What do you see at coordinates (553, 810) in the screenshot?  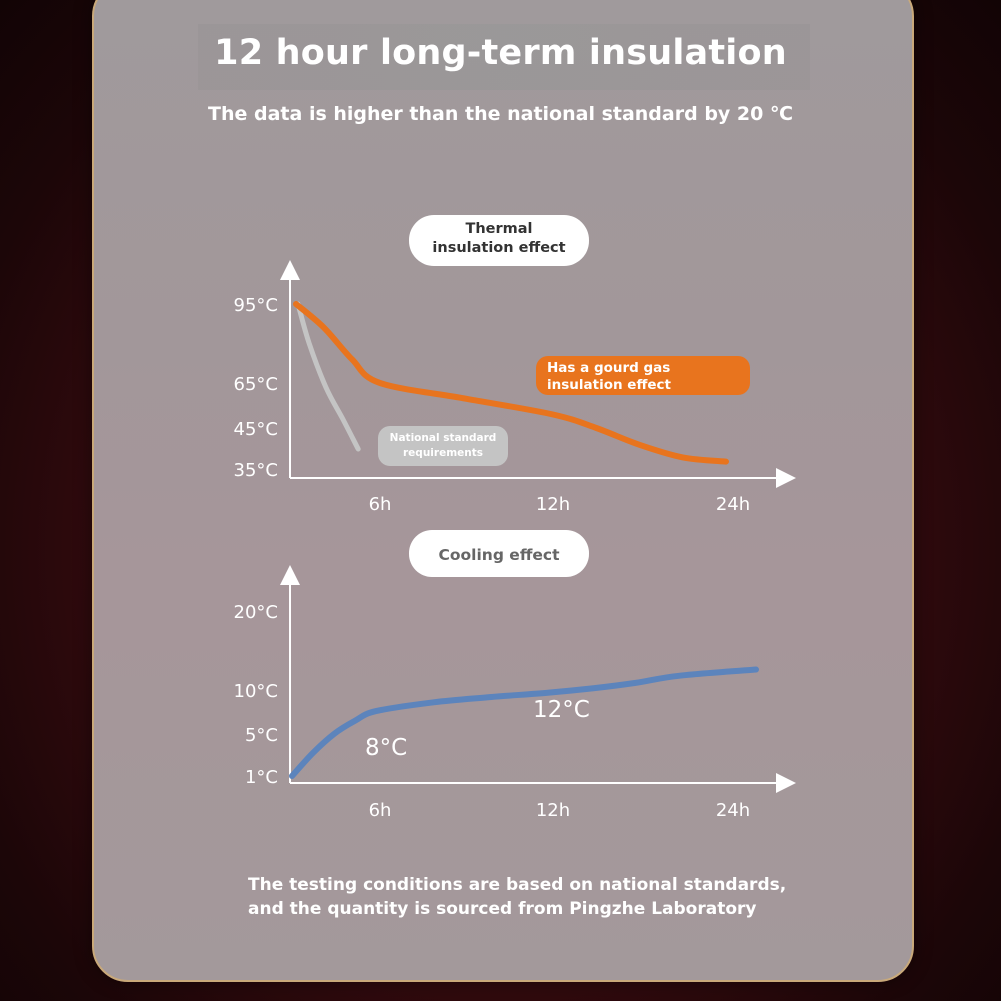 I see `cooling-x-tick-12h: 12h` at bounding box center [553, 810].